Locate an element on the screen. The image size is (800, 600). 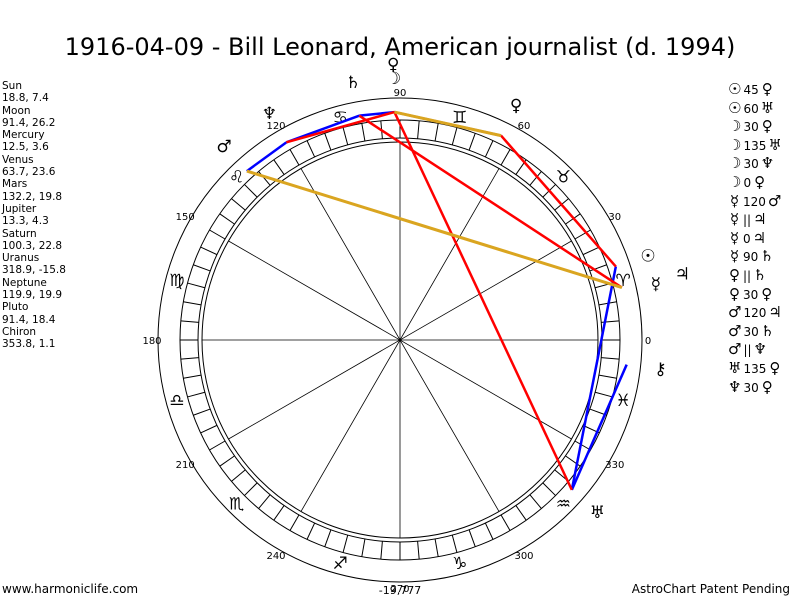
aspect-row: ♅ 135 ♀ is located at coordinates (763, 368).